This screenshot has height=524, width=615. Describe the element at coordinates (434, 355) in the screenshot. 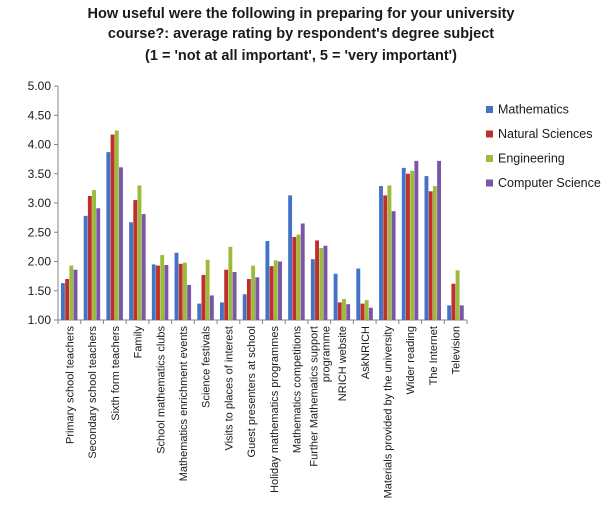

I see `x-tick-label-line: The Internet` at that location.